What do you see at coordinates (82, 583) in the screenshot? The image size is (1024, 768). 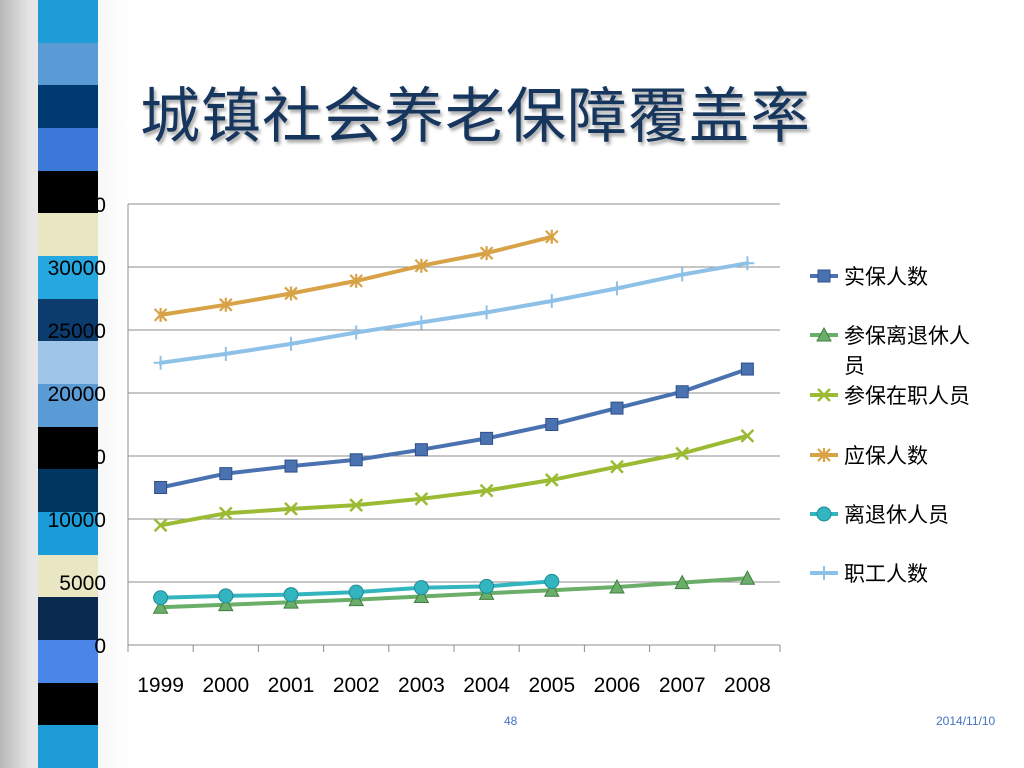 I see `y-tick-label: 5000` at bounding box center [82, 583].